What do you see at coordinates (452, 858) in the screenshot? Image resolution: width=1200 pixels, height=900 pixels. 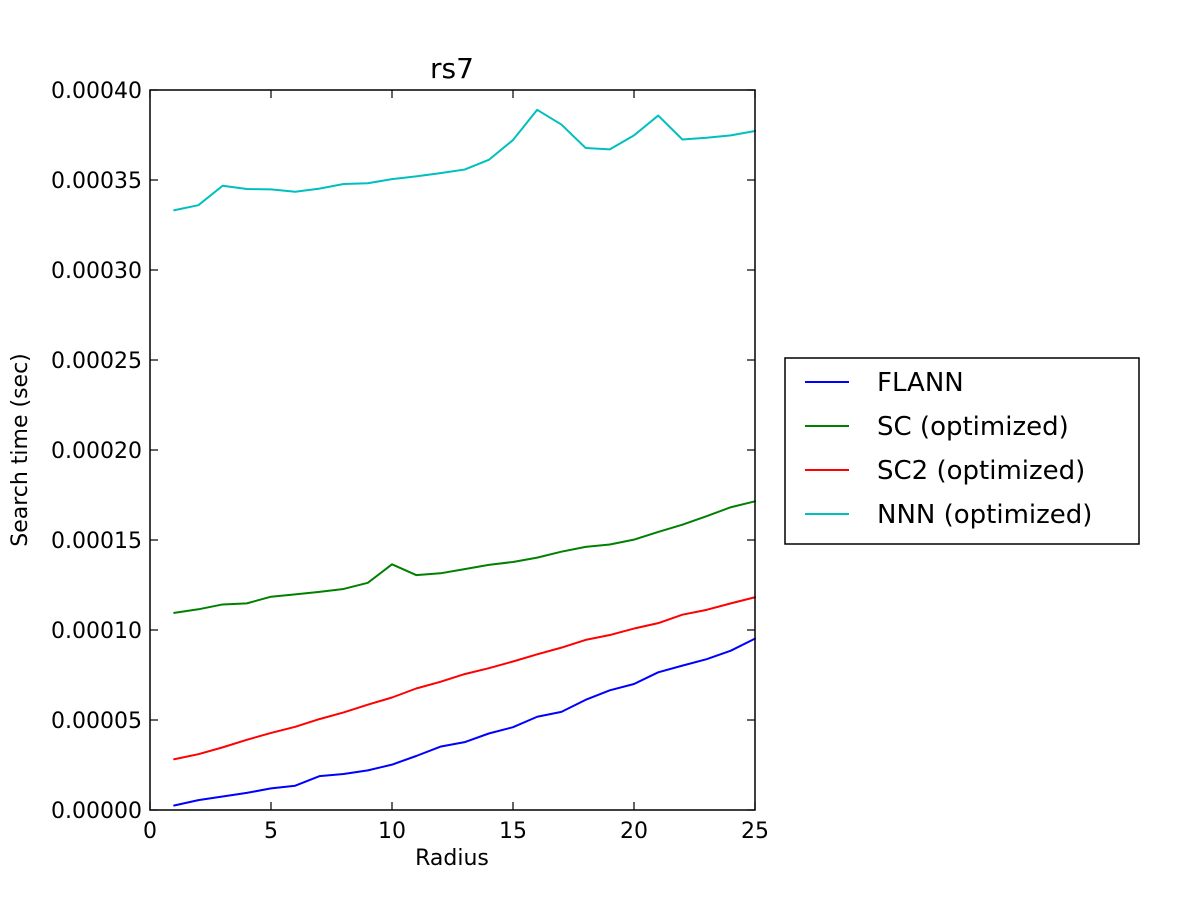 I see `x-axis-label: Radius` at bounding box center [452, 858].